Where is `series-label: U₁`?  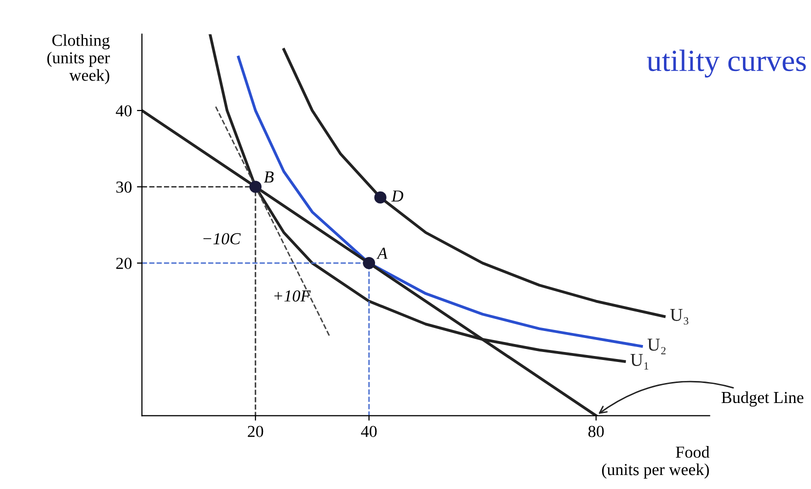 series-label: U₁ is located at coordinates (639, 362).